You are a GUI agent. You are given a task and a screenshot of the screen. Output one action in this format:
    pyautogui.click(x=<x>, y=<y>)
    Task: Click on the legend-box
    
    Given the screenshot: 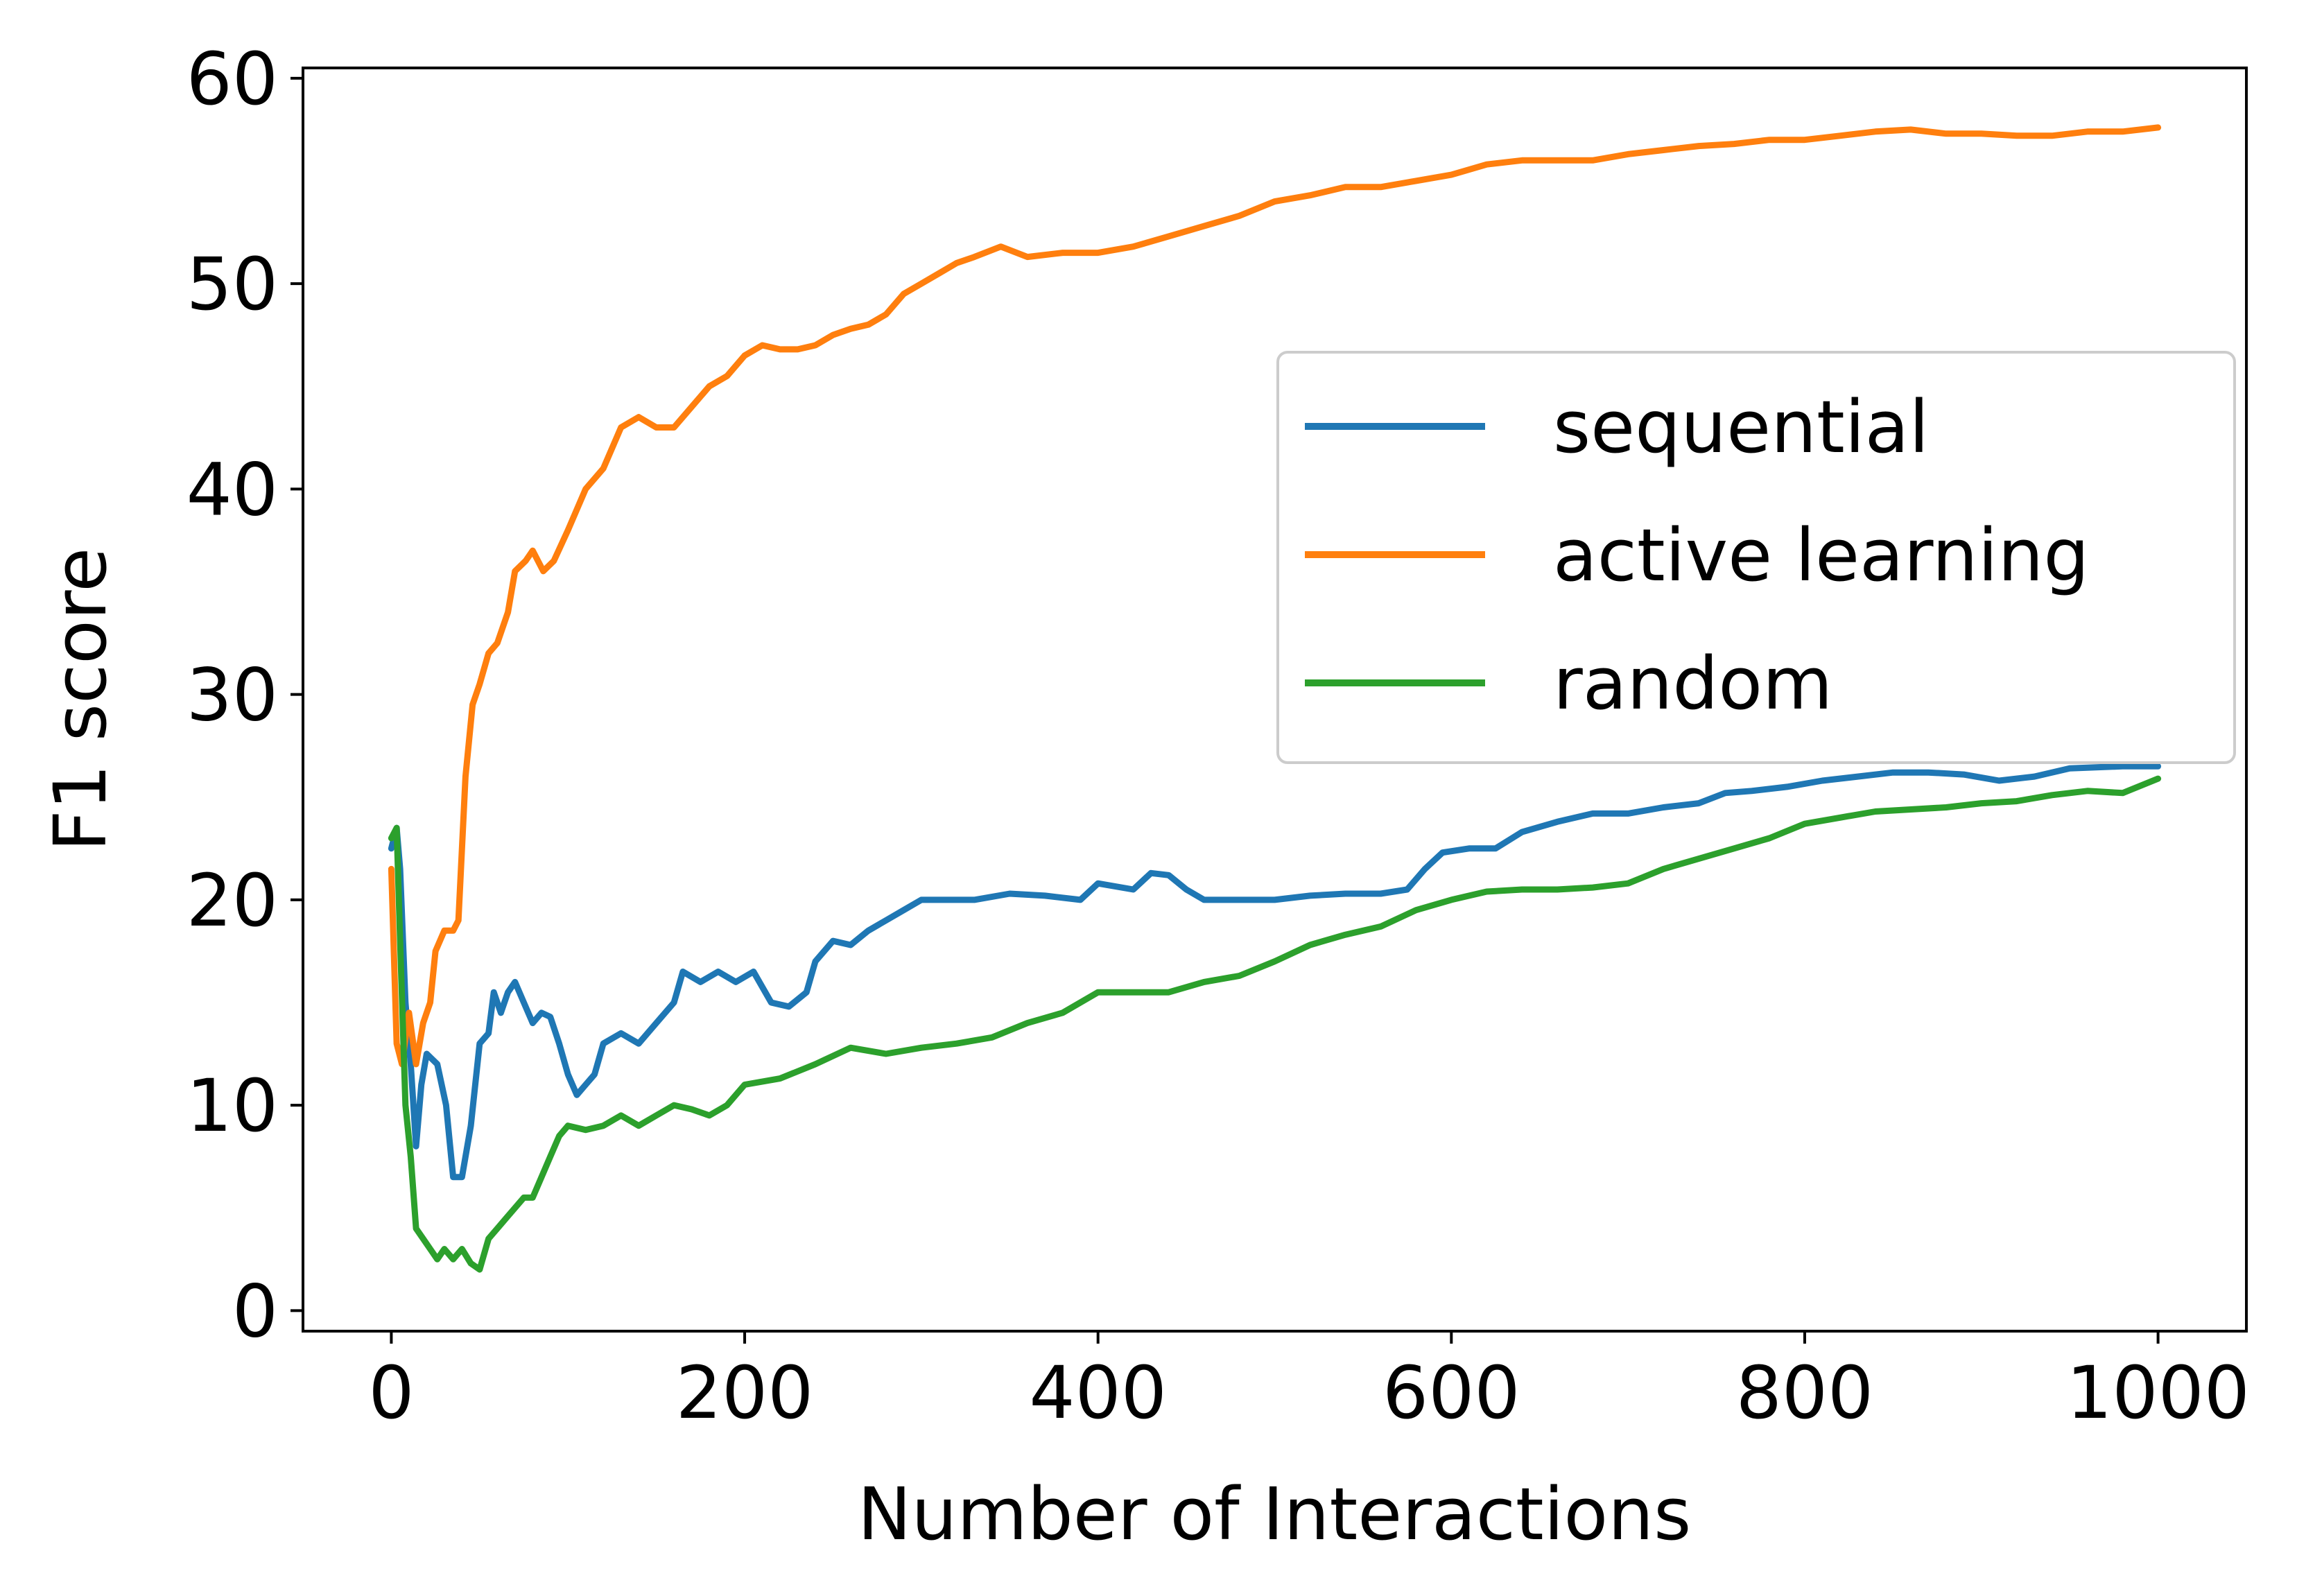 What is the action you would take?
    pyautogui.click(x=1756, y=557)
    